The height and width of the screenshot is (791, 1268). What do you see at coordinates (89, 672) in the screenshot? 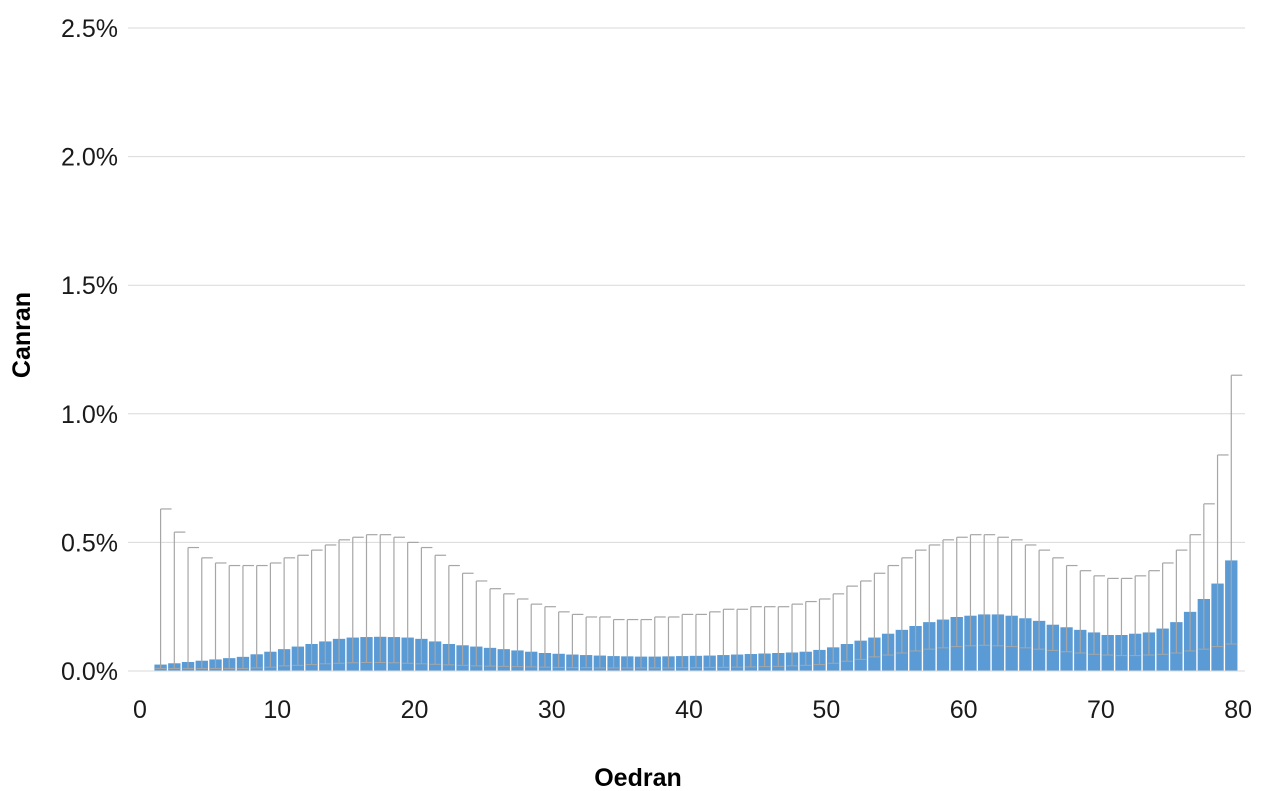
I see `y-tick-label: 0.0%` at bounding box center [89, 672].